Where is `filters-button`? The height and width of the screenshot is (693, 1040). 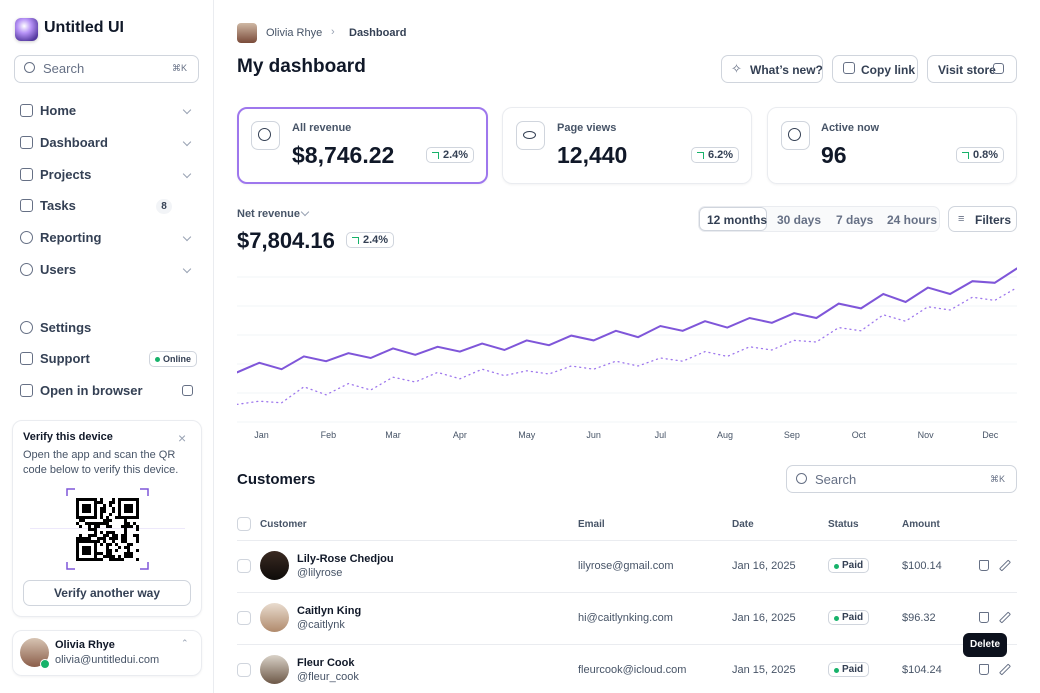 filters-button is located at coordinates (982, 219).